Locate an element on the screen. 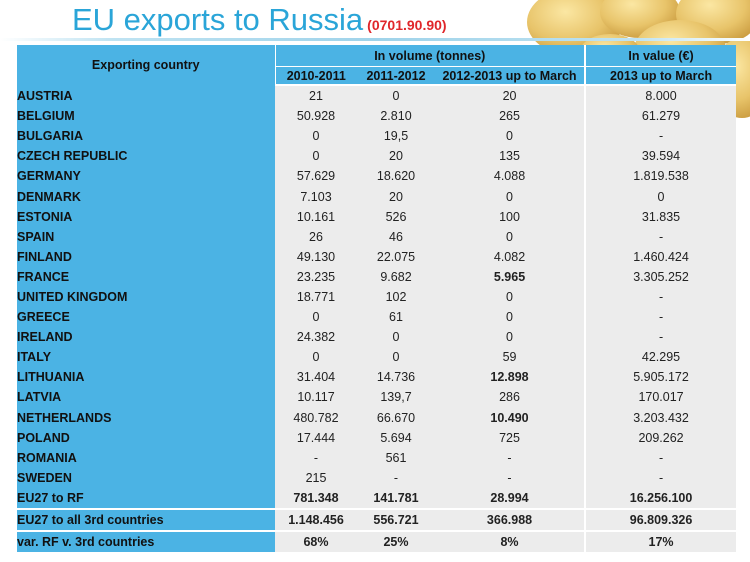  volume-2012-cell: - is located at coordinates (510, 457).